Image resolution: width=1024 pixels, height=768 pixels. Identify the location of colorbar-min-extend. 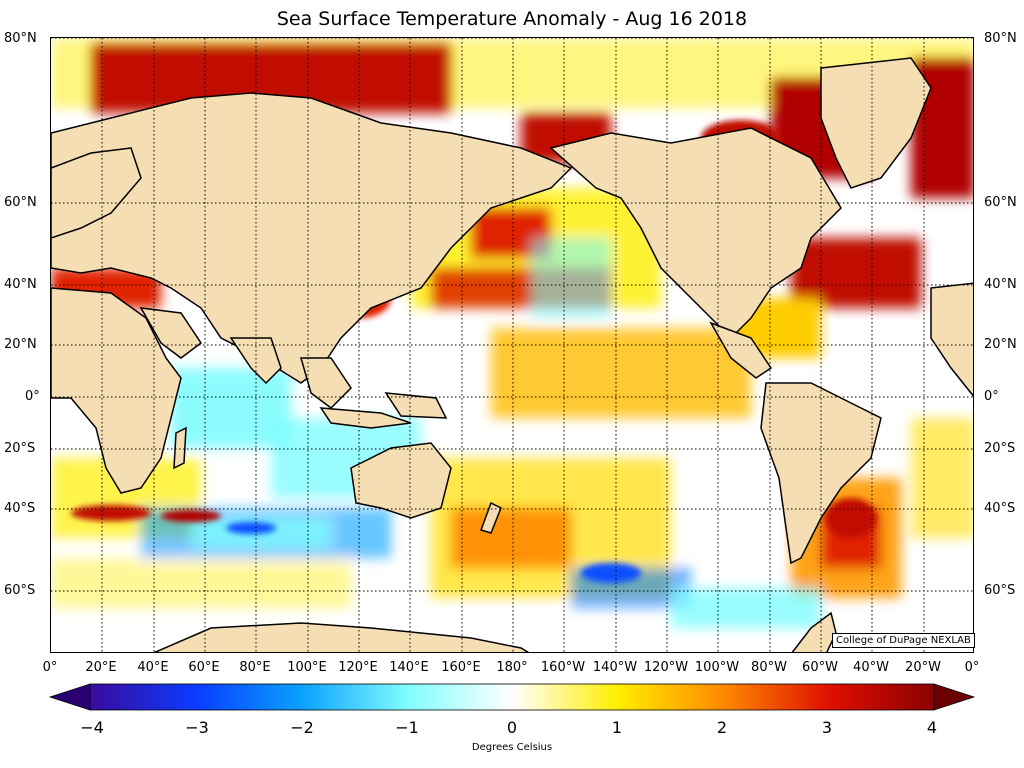
(69, 697).